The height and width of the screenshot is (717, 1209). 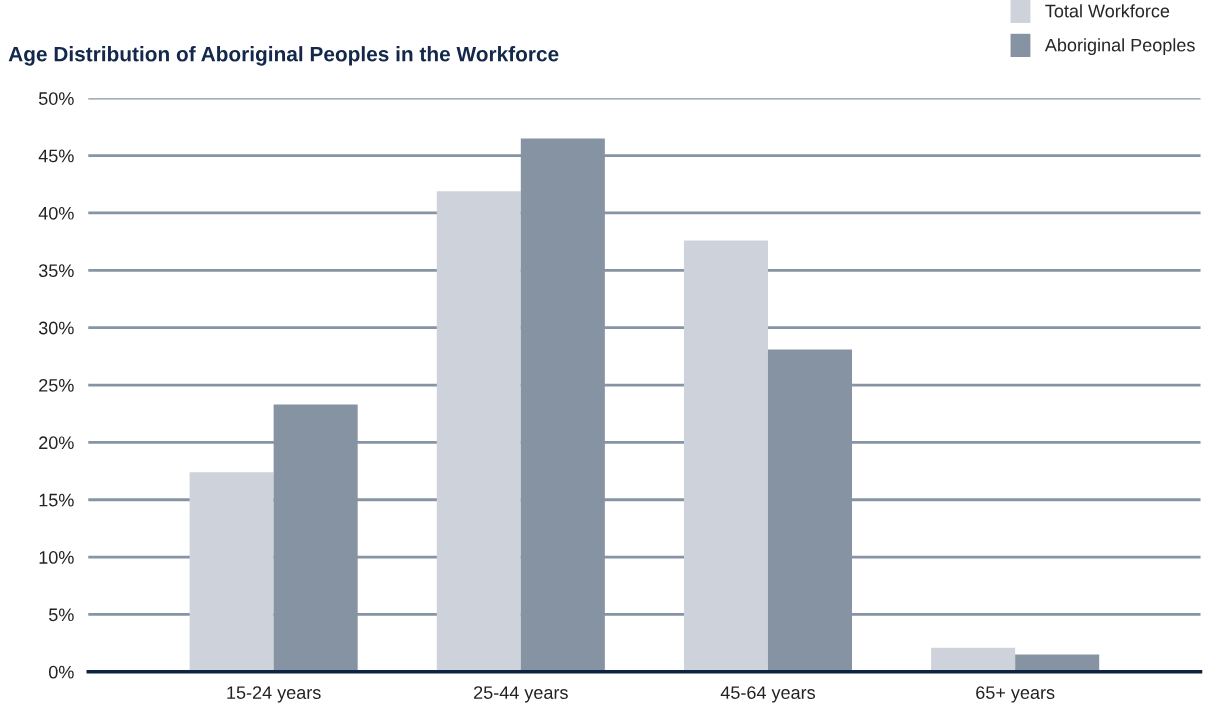 I want to click on x-tick-label: 45-64 years, so click(x=768, y=694).